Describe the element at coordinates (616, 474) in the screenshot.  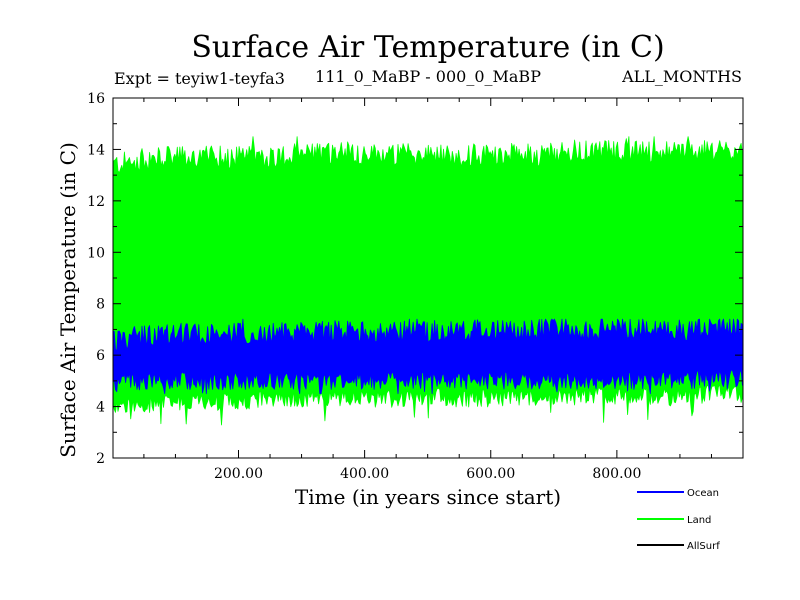
I see `x-tick-label: 800.00` at that location.